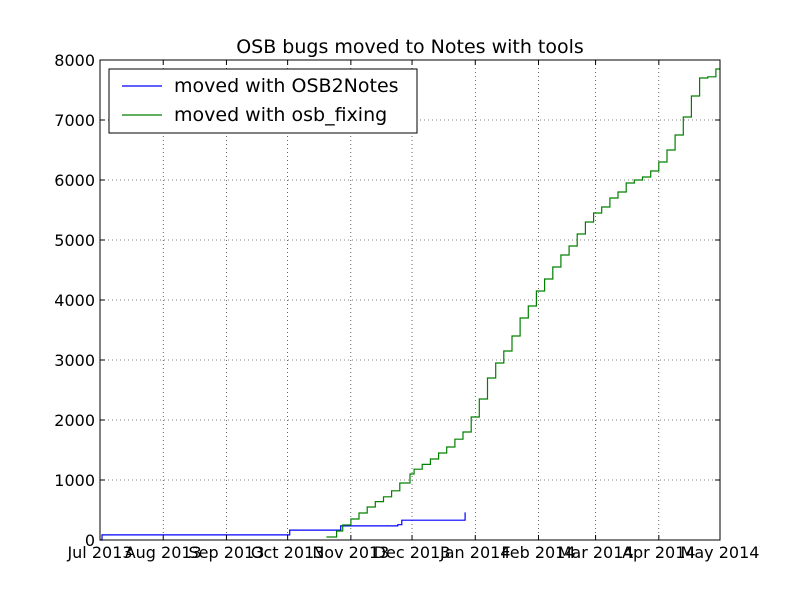 The image size is (800, 600). I want to click on x-tick-label: Nov 2013, so click(350, 552).